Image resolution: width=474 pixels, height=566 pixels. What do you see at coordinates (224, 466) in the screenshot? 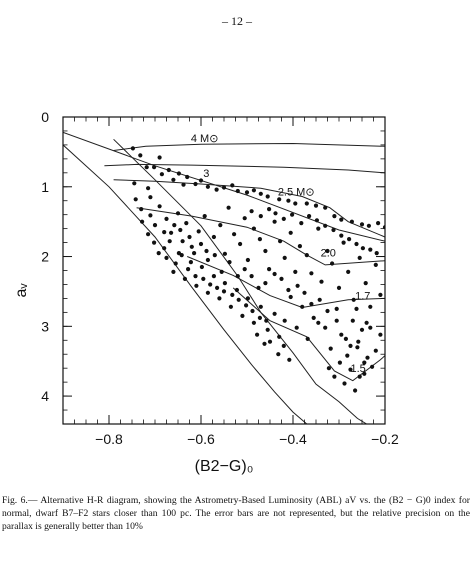
I see `x-axis-label: (B2−G)₀` at bounding box center [224, 466].